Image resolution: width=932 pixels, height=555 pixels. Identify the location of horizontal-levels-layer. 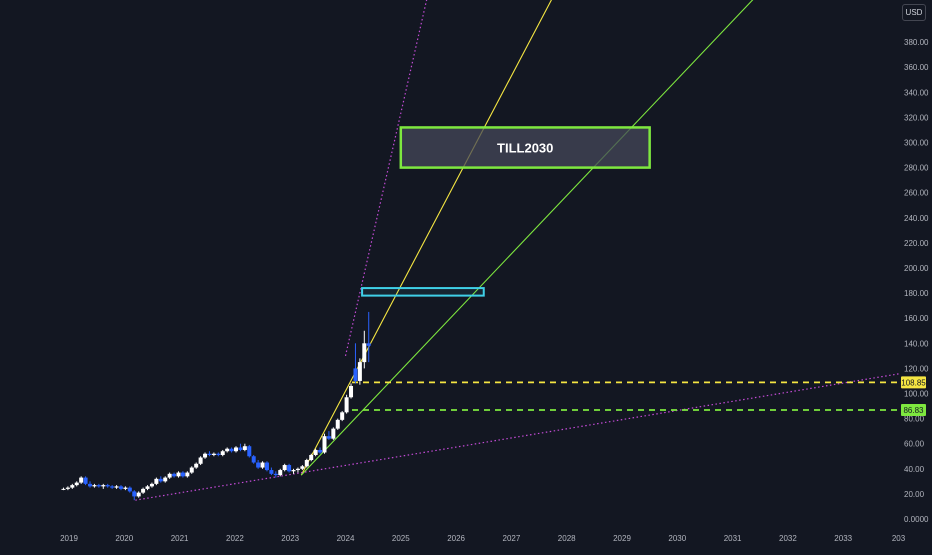
(626, 396).